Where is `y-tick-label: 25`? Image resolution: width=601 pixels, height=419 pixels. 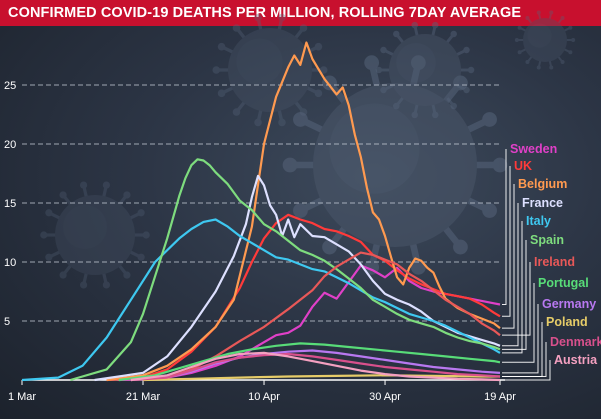 y-tick-label: 25 is located at coordinates (10, 86).